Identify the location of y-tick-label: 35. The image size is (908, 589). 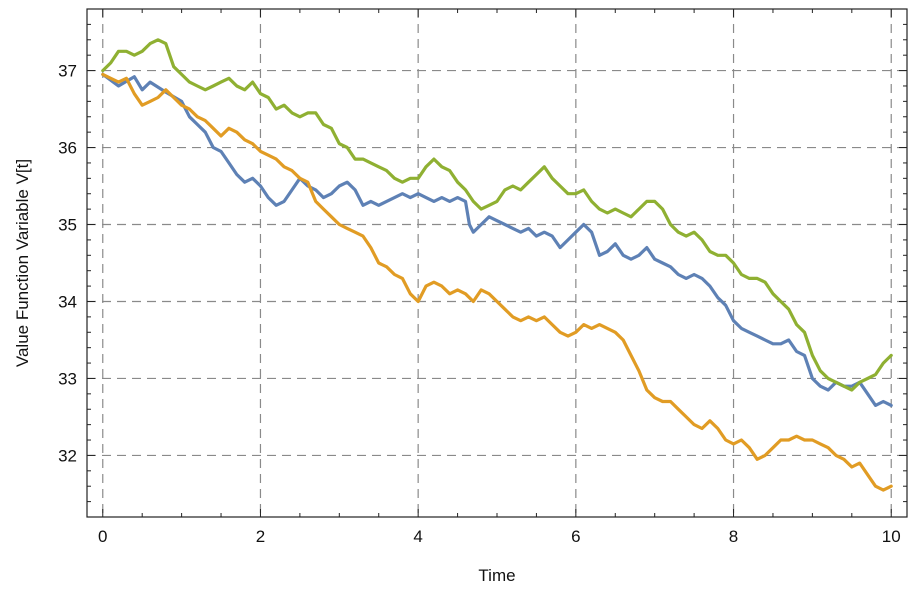
(67, 225).